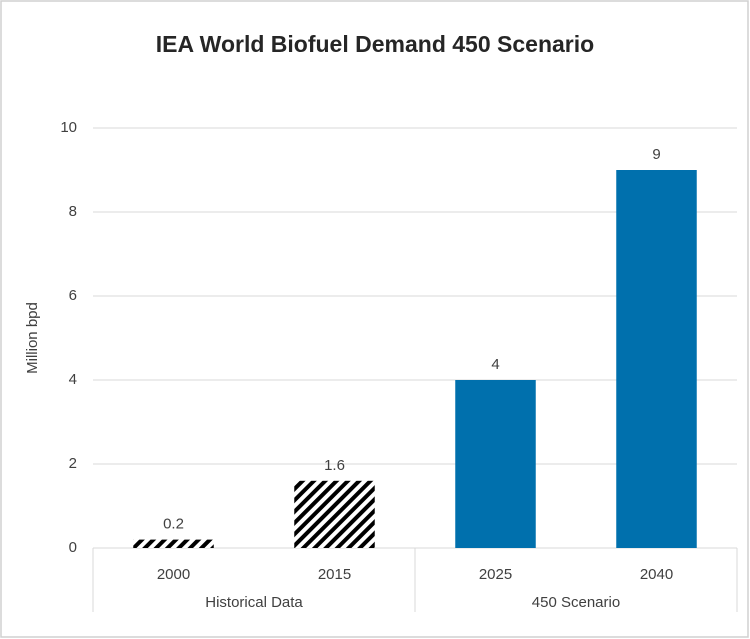 The height and width of the screenshot is (639, 750). Describe the element at coordinates (173, 574) in the screenshot. I see `x-tick-label: 2000` at that location.